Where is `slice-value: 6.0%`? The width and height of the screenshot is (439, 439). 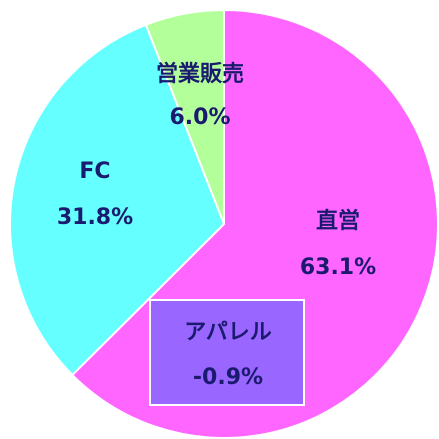
slice-value: 6.0% is located at coordinates (199, 117).